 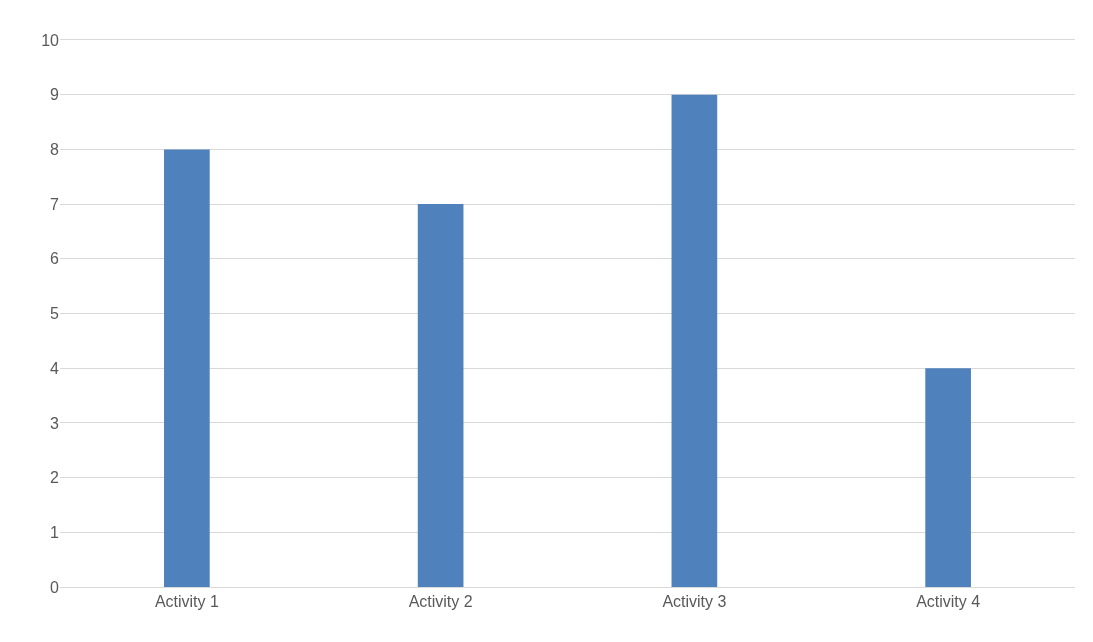 I want to click on y-tick-label: 7, so click(x=55, y=204).